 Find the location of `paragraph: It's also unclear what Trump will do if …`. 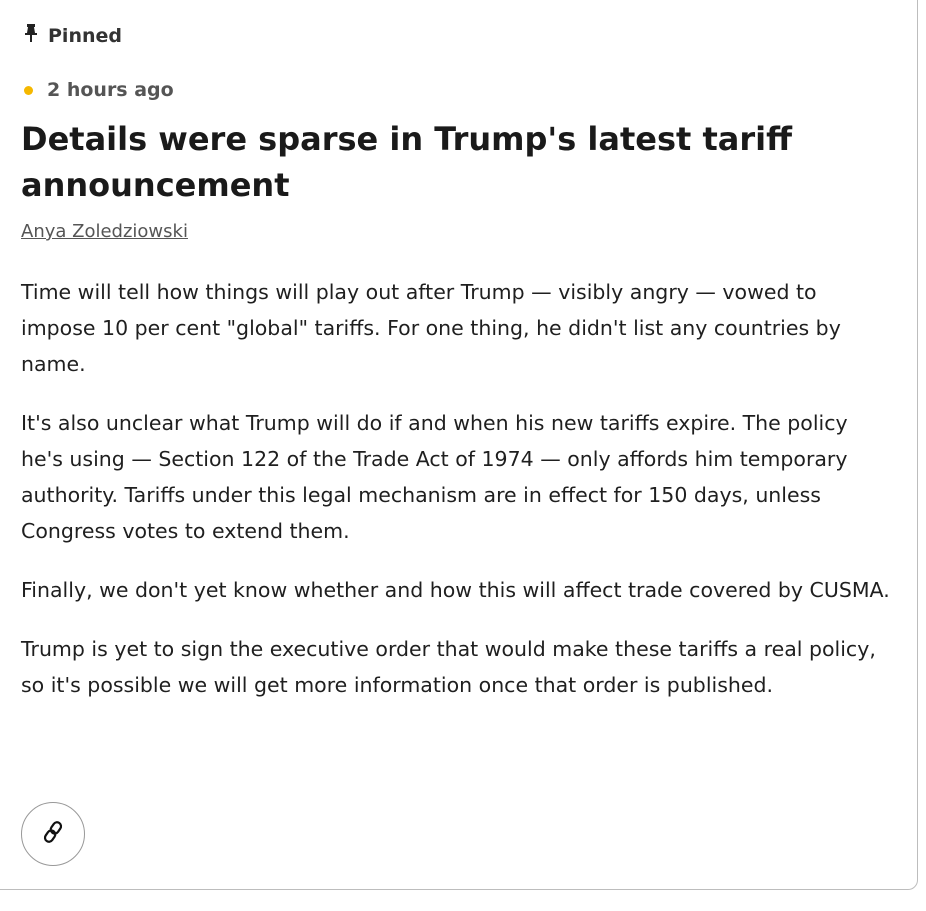

paragraph: It's also unclear what Trump will do if … is located at coordinates (434, 477).